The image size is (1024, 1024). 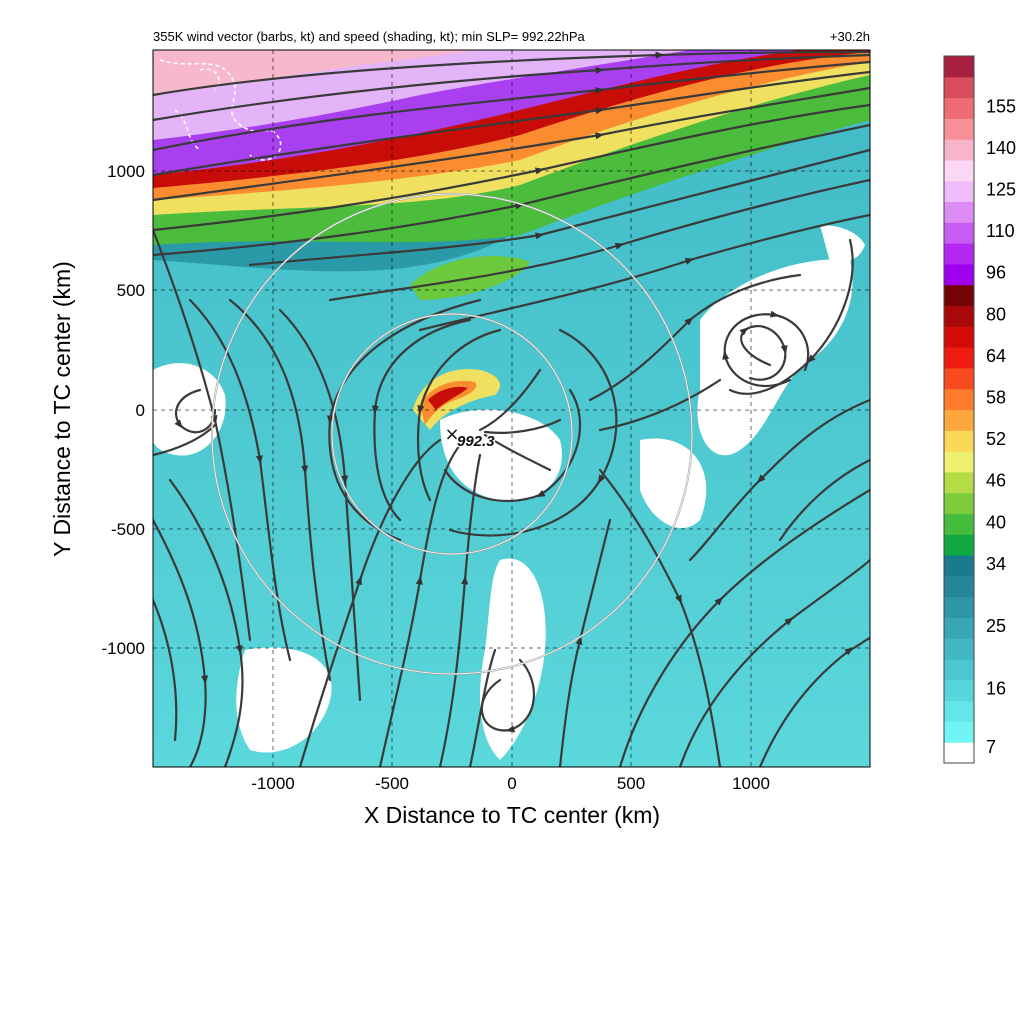 What do you see at coordinates (996, 398) in the screenshot?
I see `colorbar-tick-label: 58` at bounding box center [996, 398].